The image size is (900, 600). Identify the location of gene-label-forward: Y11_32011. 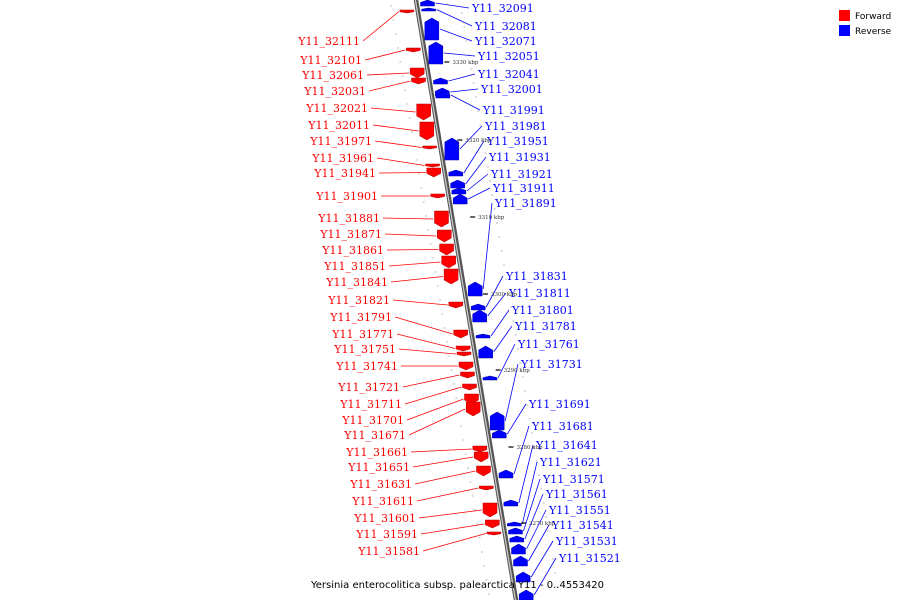
(338, 125).